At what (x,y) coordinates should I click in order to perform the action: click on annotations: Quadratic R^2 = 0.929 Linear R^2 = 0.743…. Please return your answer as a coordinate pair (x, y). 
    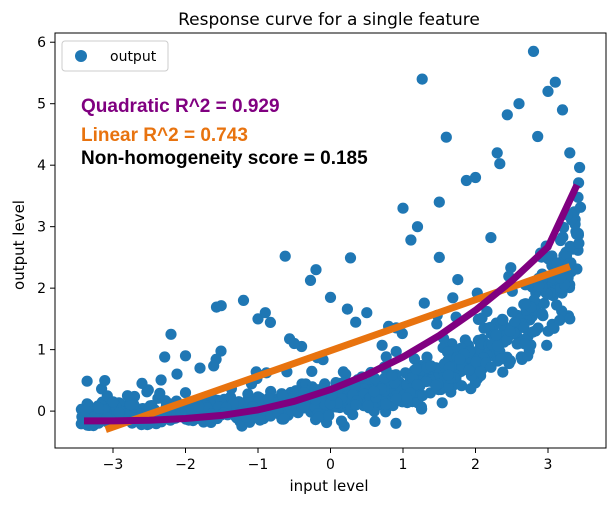
    Looking at the image, I should click on (224, 132).